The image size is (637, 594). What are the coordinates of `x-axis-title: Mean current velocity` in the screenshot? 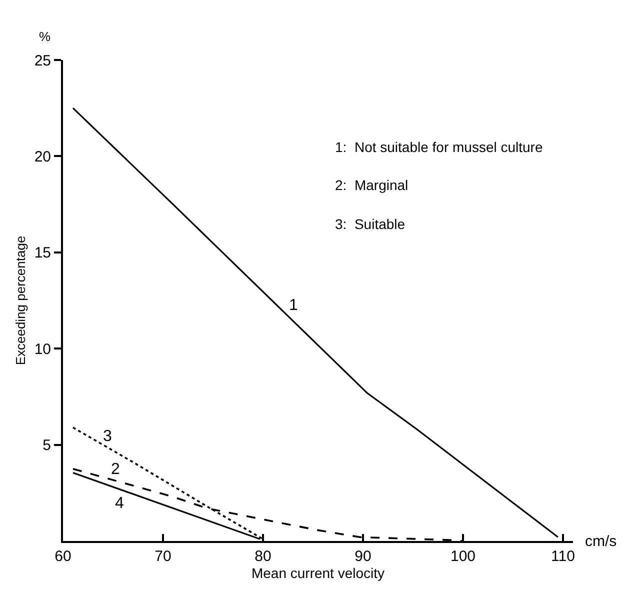 It's located at (318, 573).